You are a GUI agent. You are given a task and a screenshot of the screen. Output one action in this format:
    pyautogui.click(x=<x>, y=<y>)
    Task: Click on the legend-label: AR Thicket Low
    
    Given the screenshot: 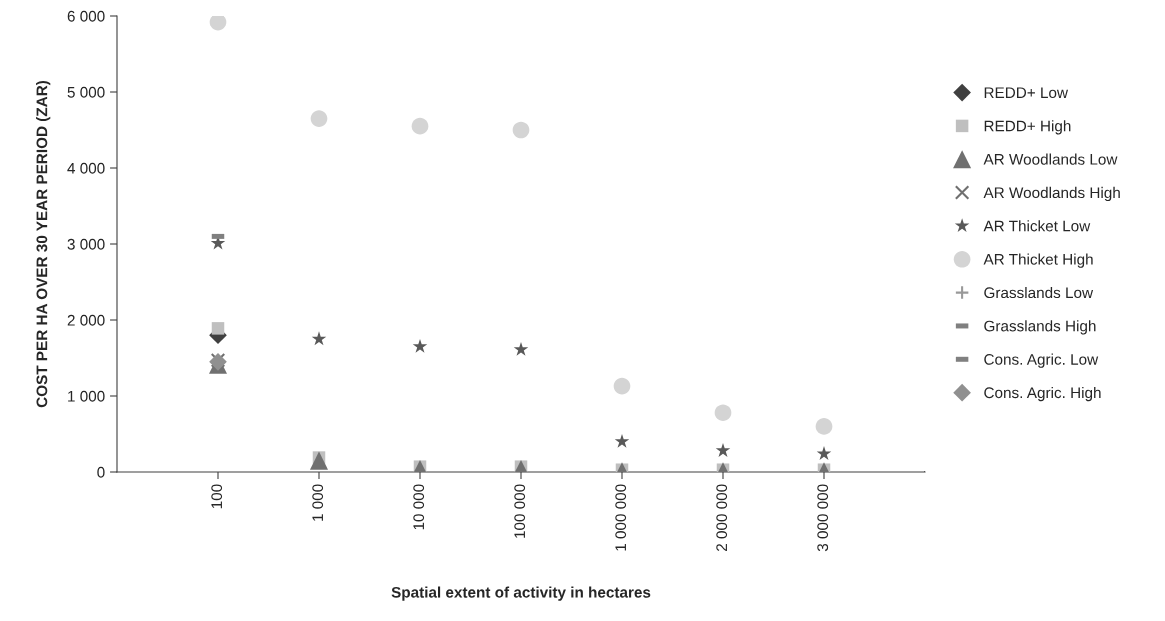 What is the action you would take?
    pyautogui.click(x=1037, y=226)
    